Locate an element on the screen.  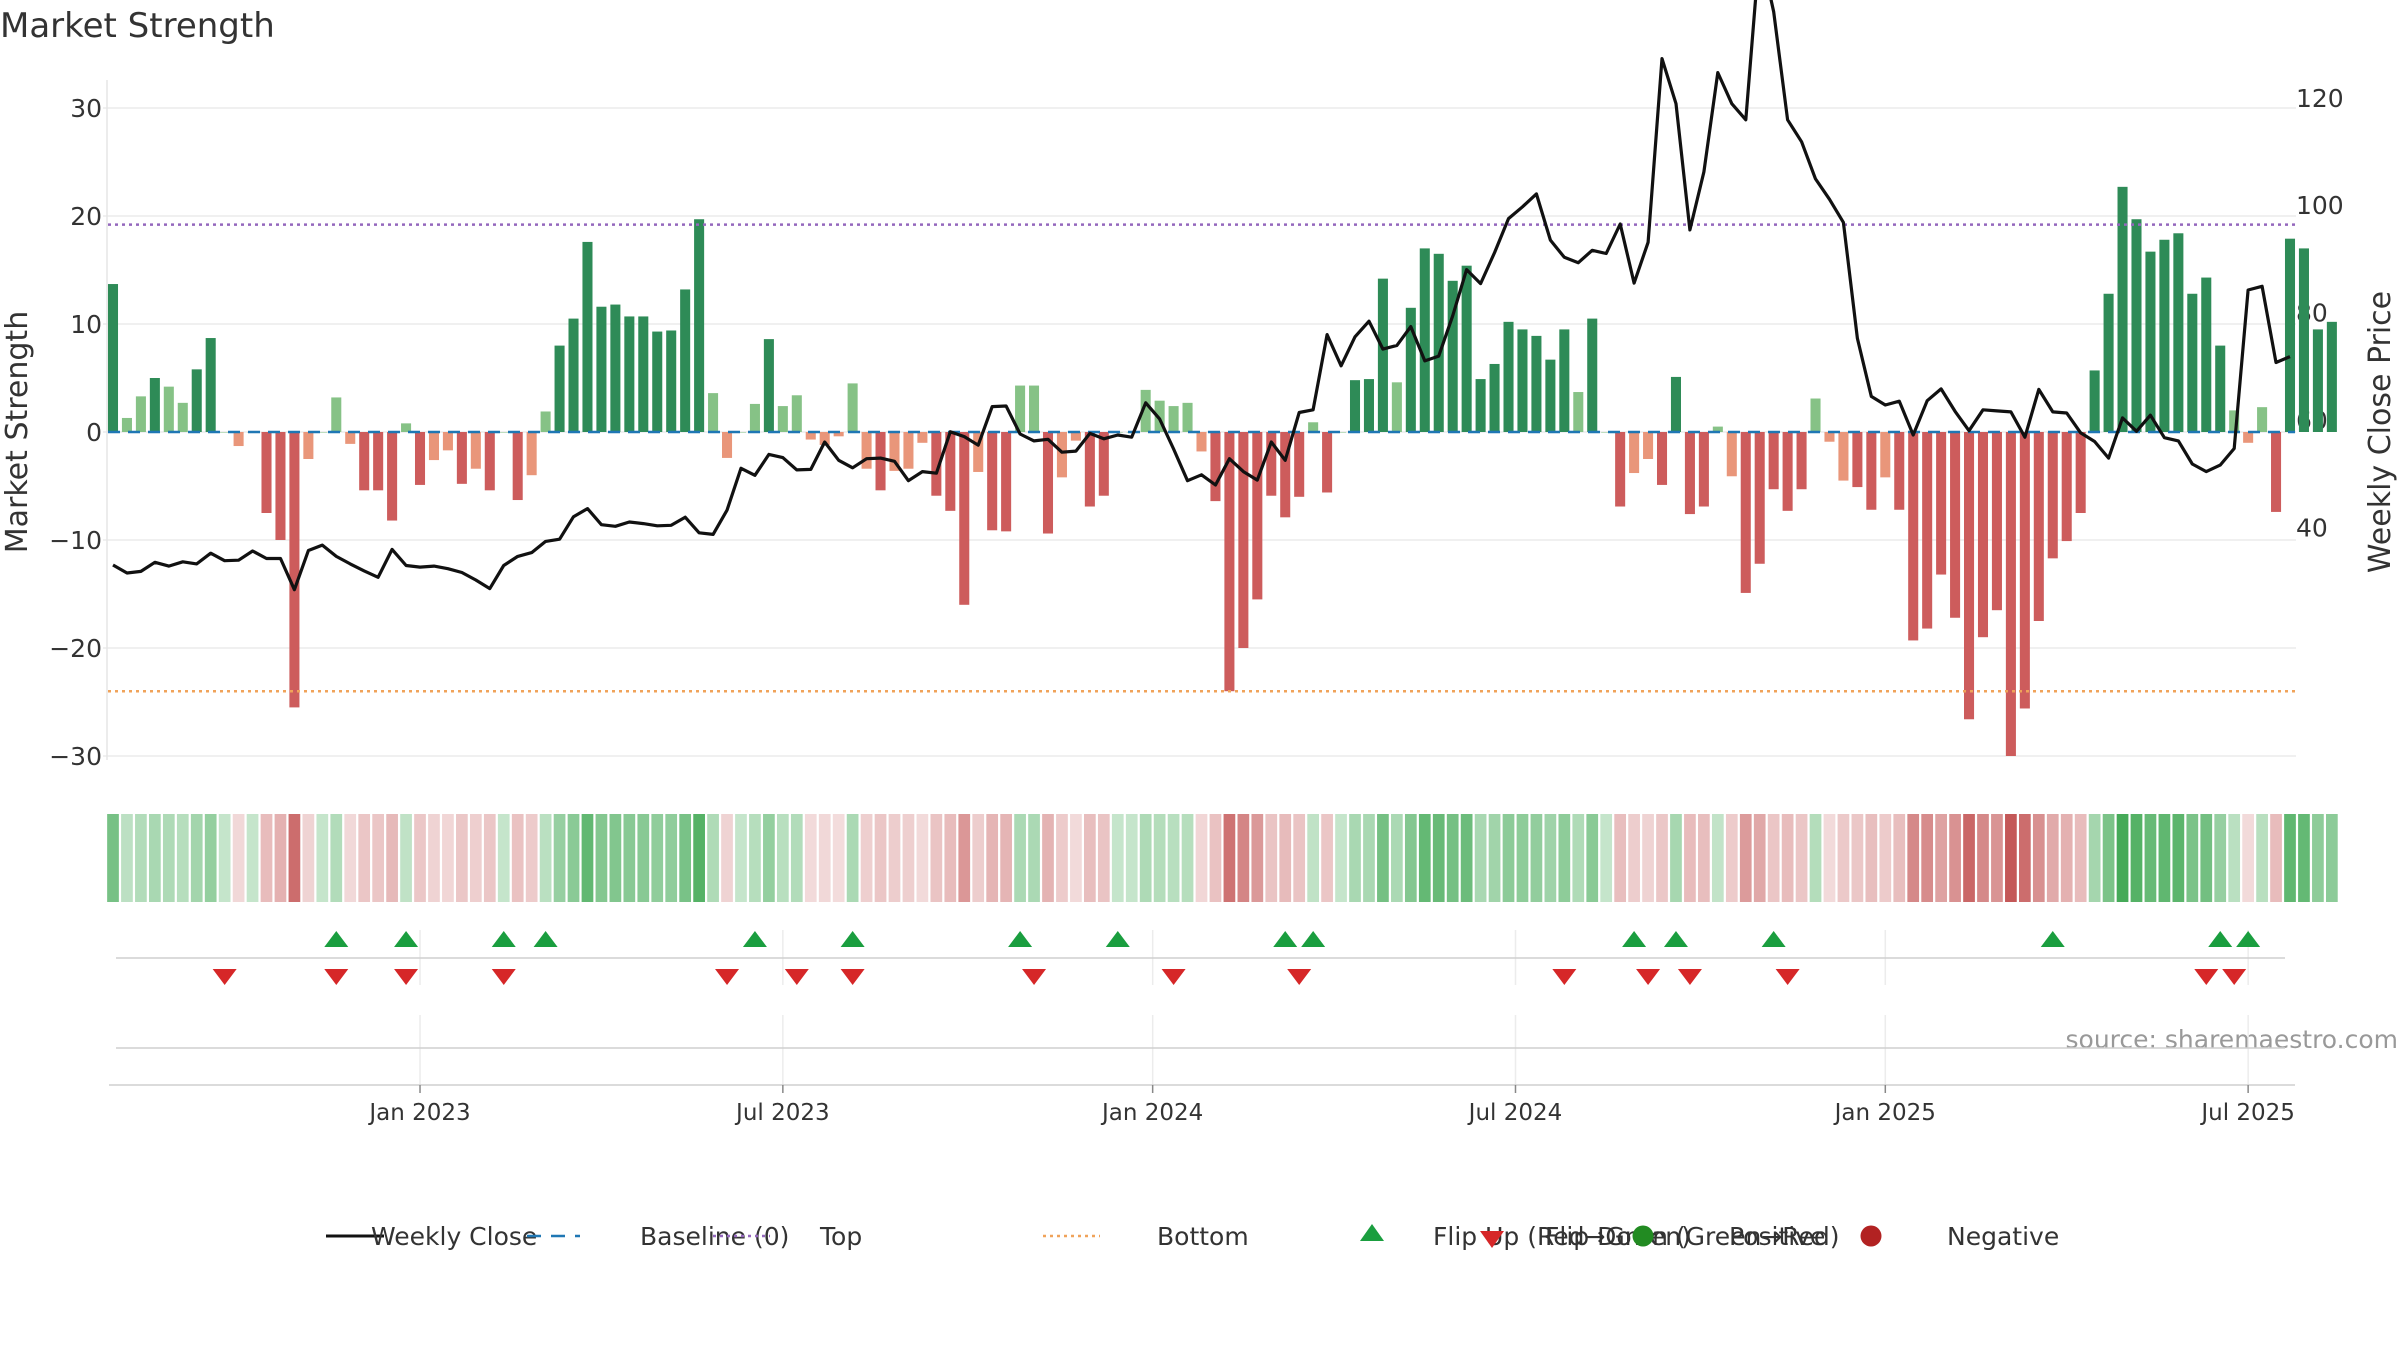
y-left-tick-label: −30 is located at coordinates (75, 756).